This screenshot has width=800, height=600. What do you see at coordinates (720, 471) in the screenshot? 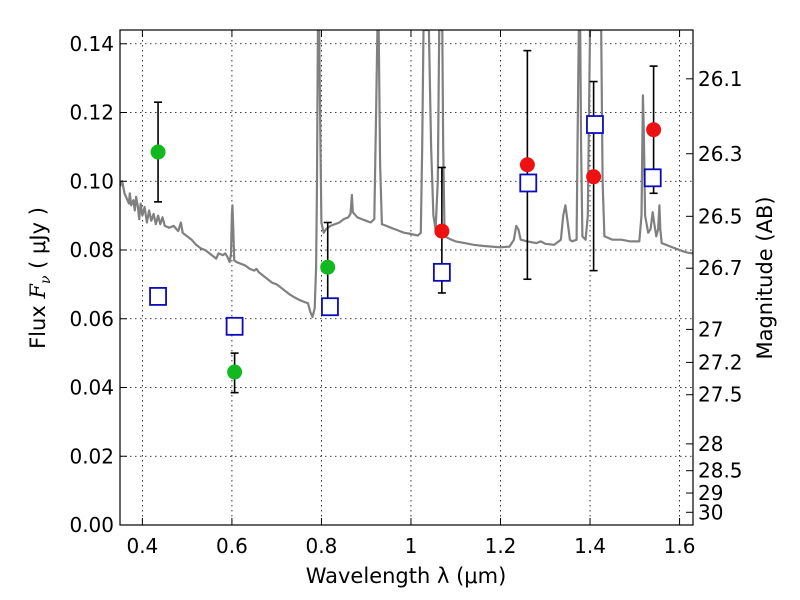
I see `y2-tick-label: 28.5` at bounding box center [720, 471].